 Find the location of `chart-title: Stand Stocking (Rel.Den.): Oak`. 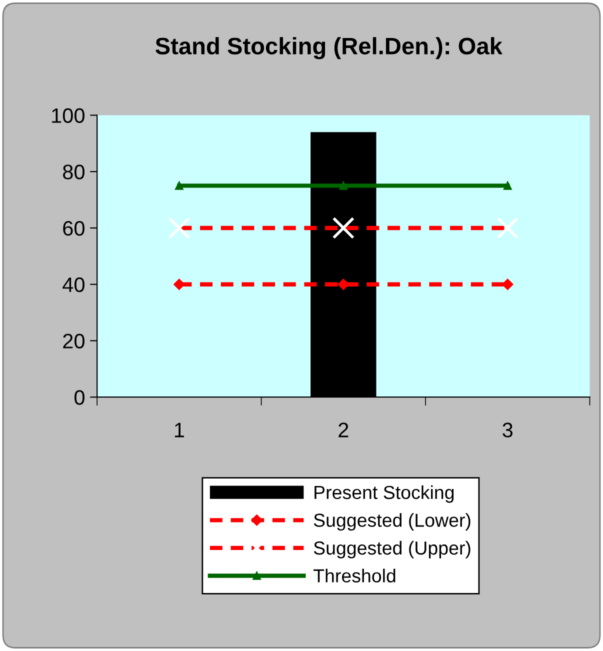

chart-title: Stand Stocking (Rel.Den.): Oak is located at coordinates (329, 48).